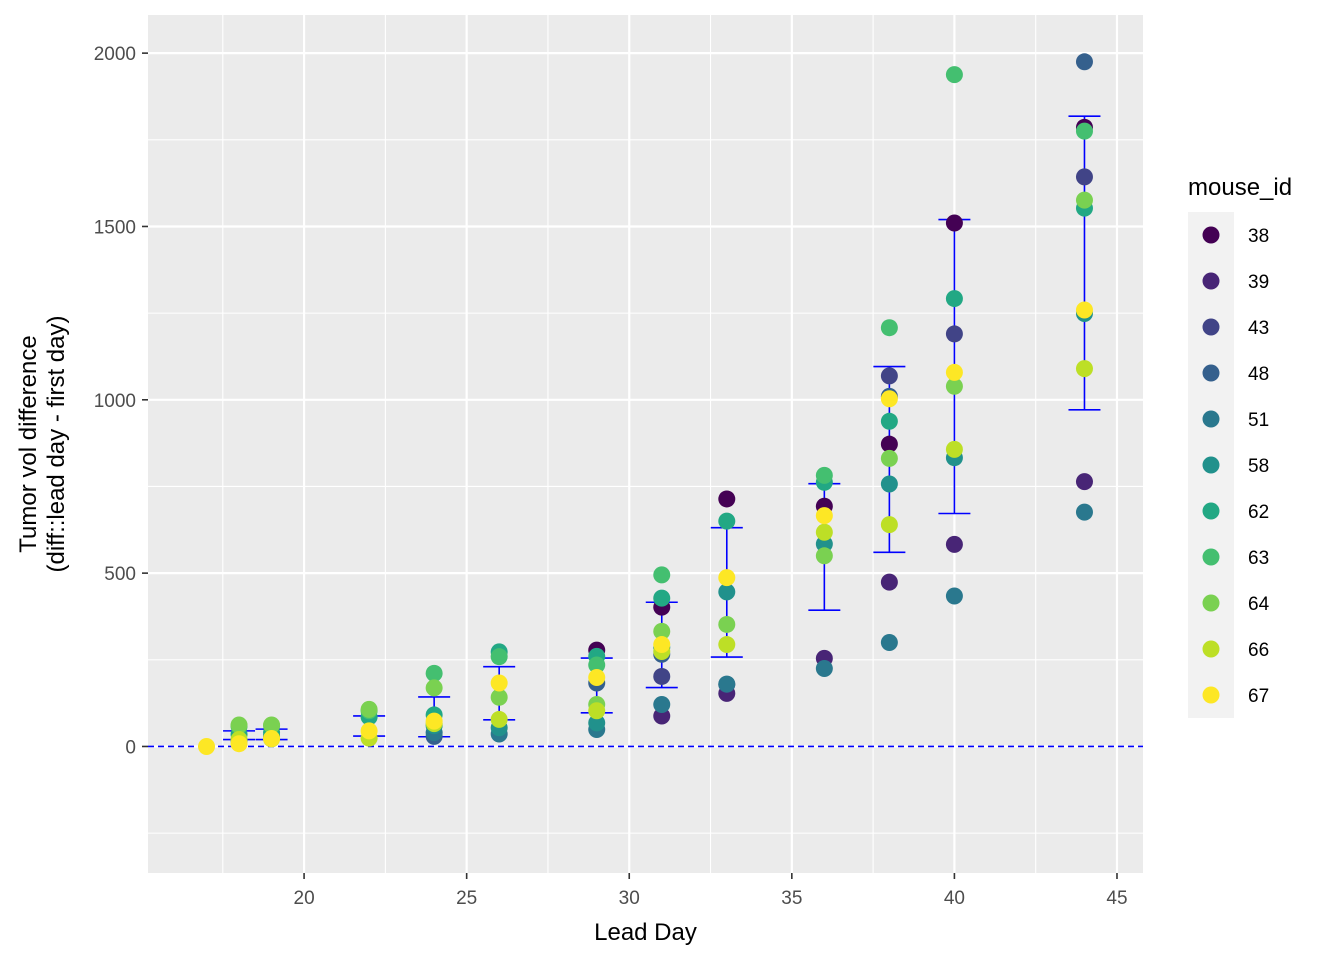  Describe the element at coordinates (28, 443) in the screenshot. I see `y-axis-title-line: Tumor vol difference` at that location.